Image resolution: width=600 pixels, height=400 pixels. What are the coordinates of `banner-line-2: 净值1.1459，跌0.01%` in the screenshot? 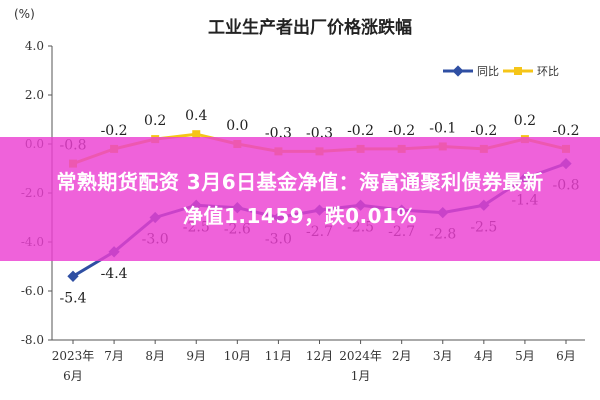 It's located at (300, 216).